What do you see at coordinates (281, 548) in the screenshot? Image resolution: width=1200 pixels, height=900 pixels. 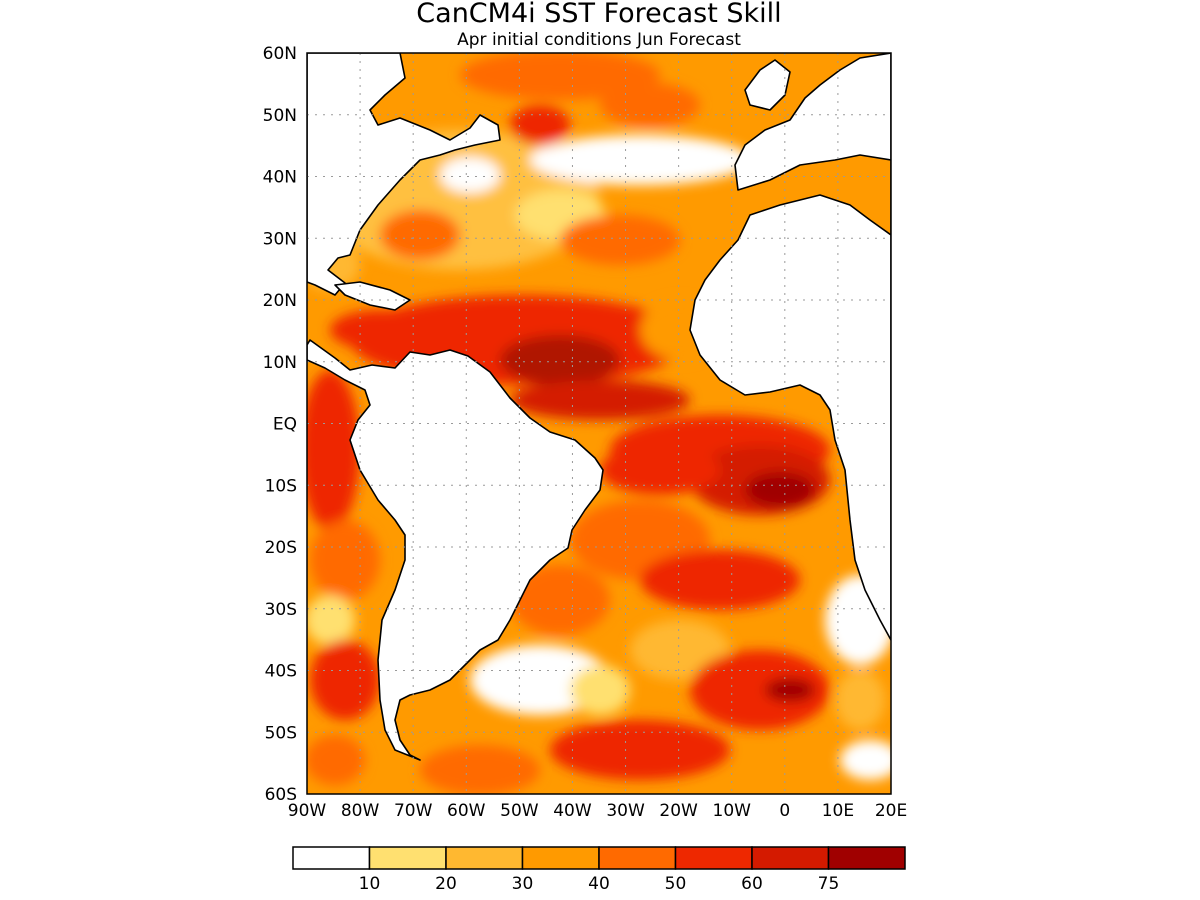 I see `lat-tick-label: 20S` at bounding box center [281, 548].